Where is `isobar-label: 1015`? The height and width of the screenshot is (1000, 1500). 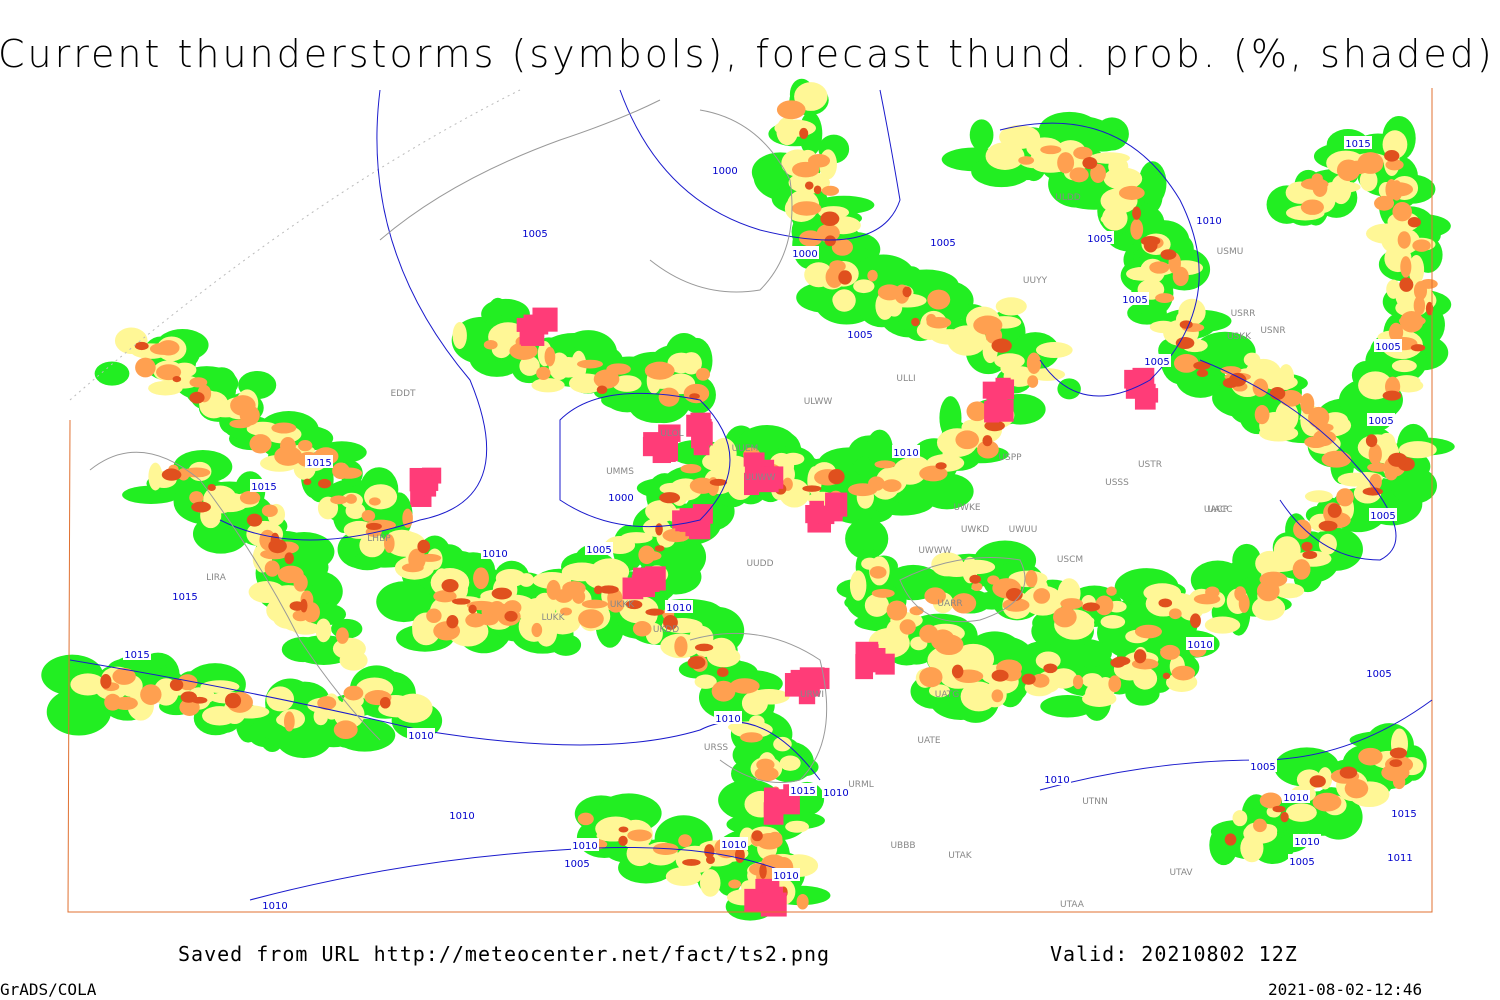 isobar-label: 1015 is located at coordinates (802, 791).